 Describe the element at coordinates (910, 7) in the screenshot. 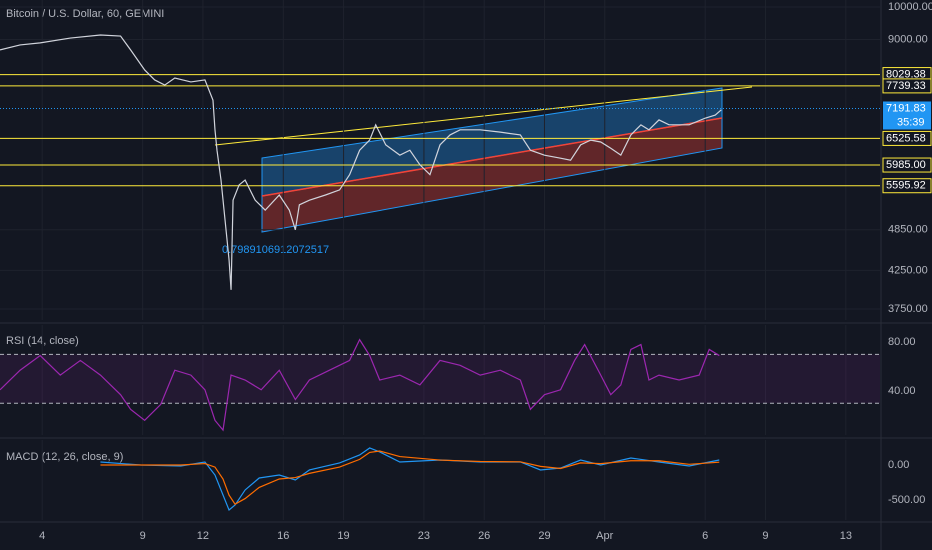

I see `y-tick-label: 10000.00` at that location.